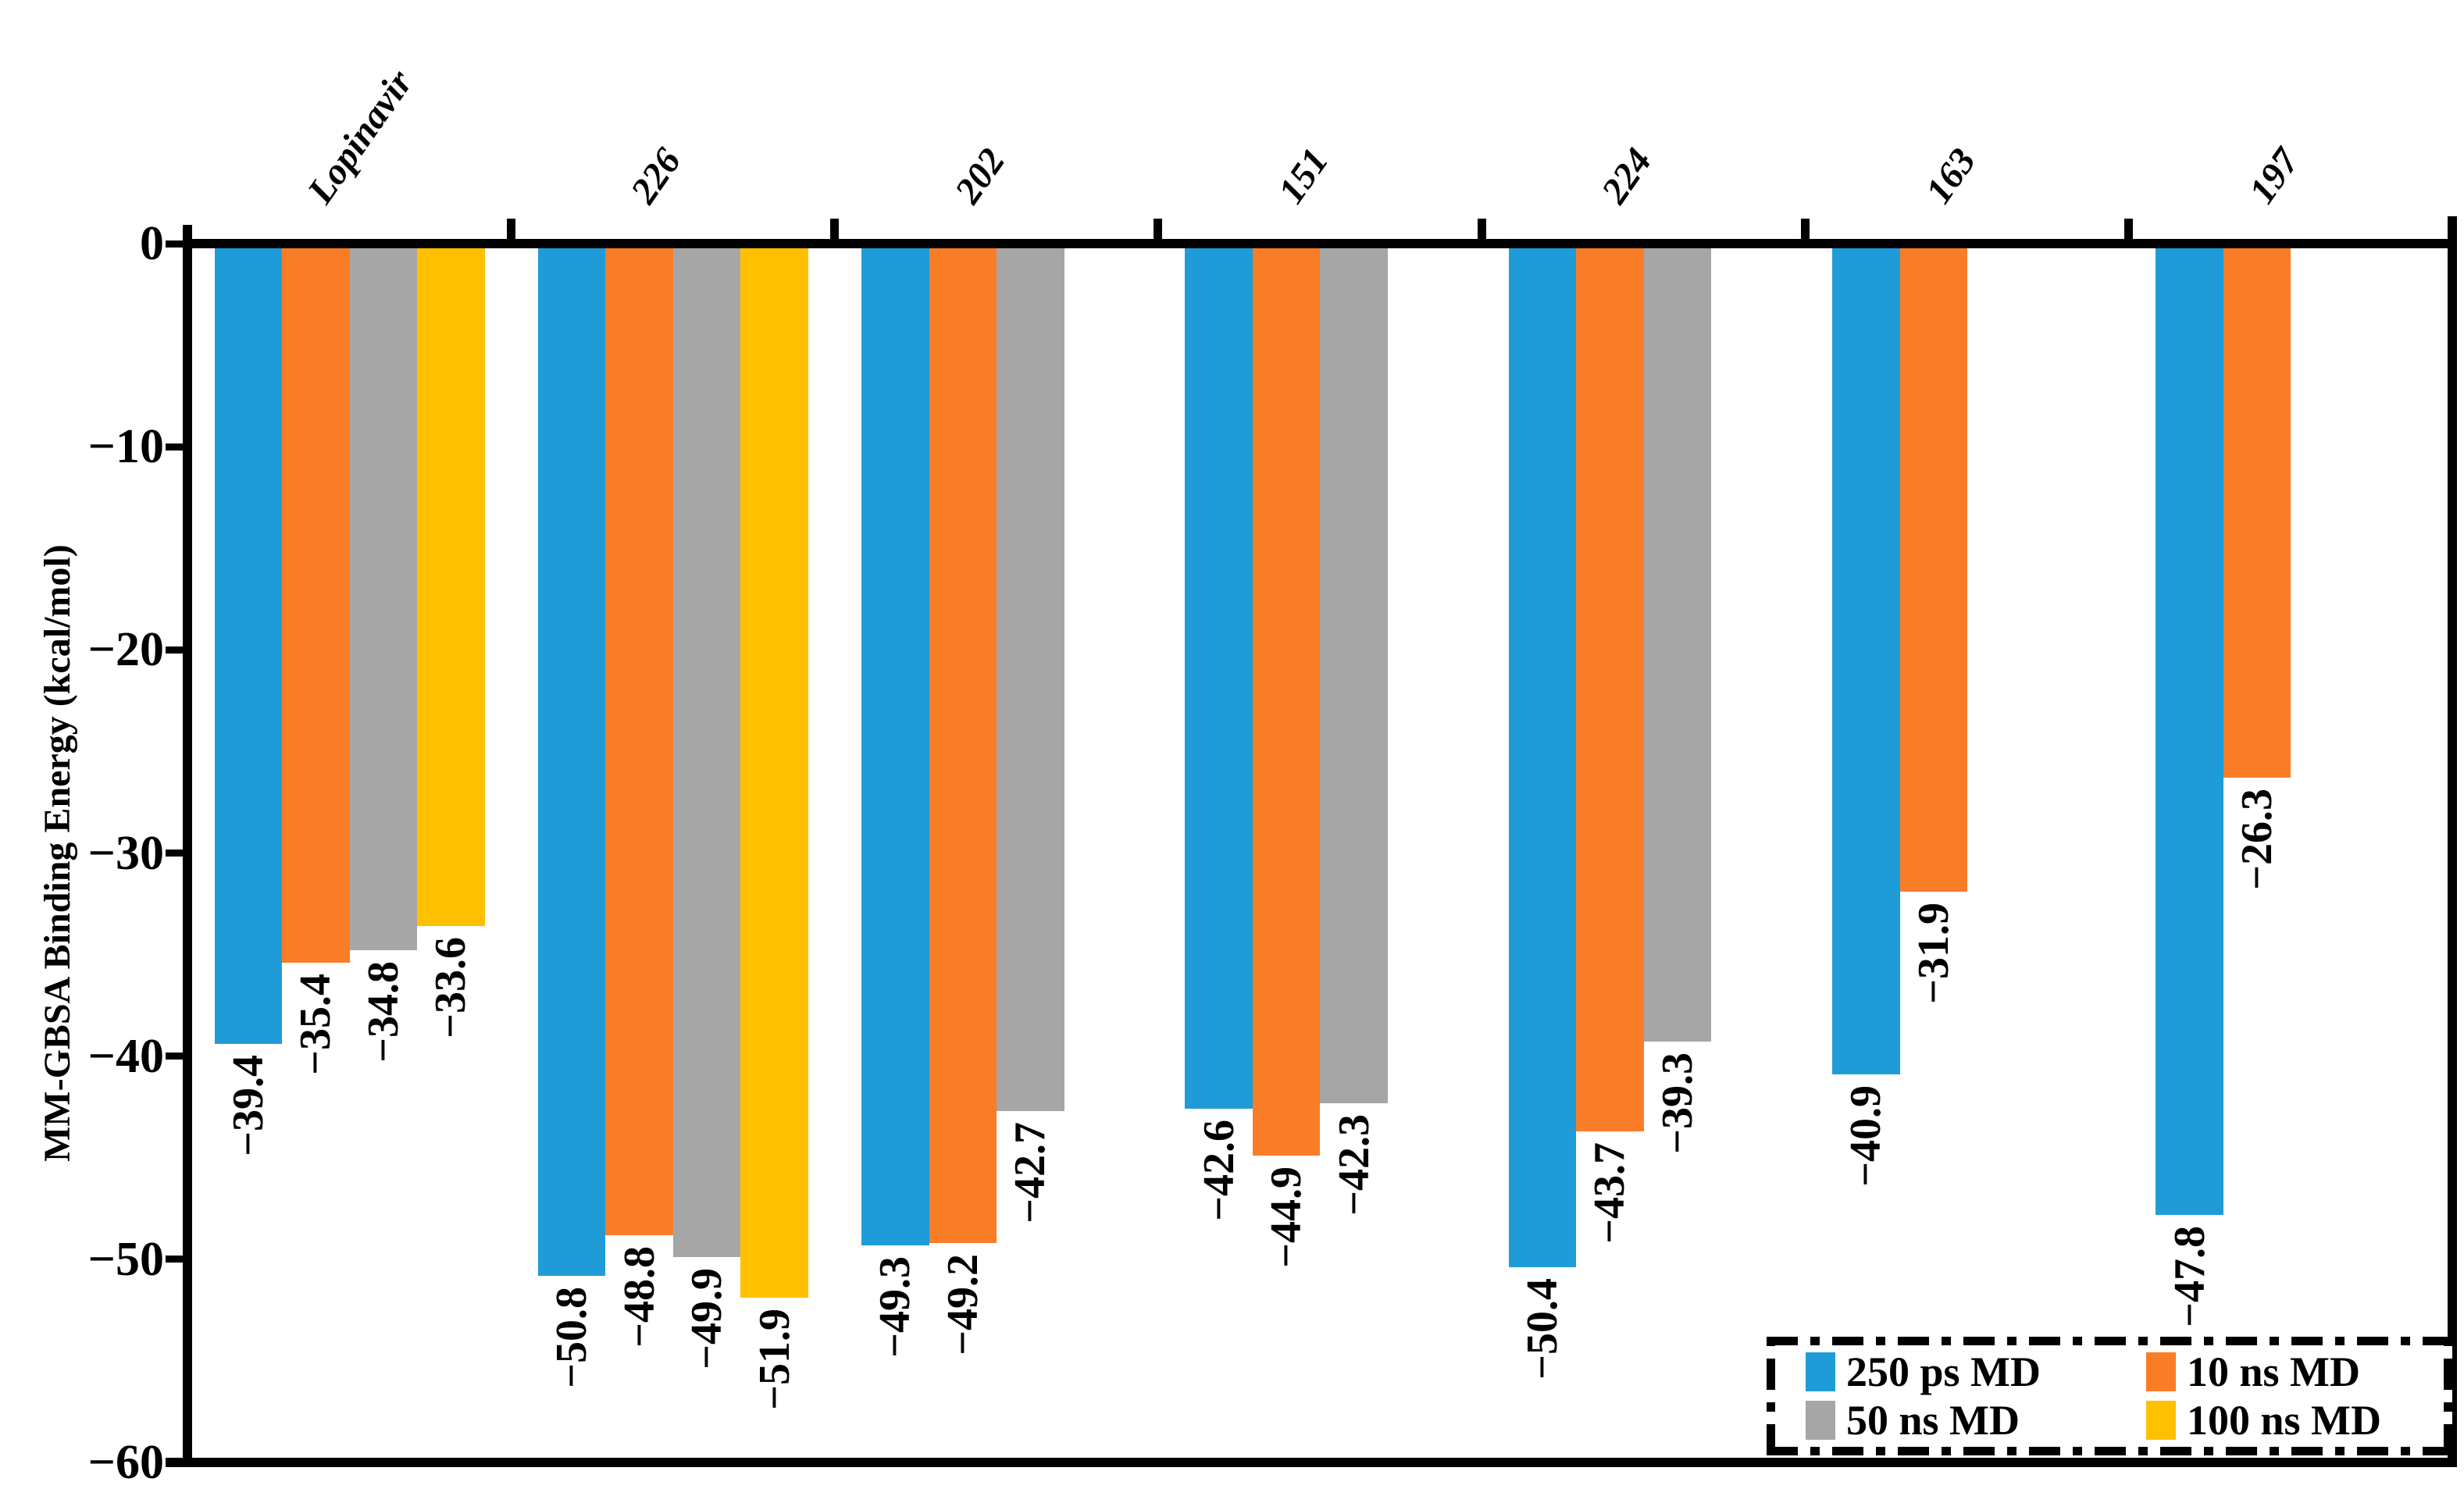 This screenshot has height=1496, width=2464. I want to click on y-axis-title: MM-GBSA Binding Energy (kcal/mol), so click(58, 853).